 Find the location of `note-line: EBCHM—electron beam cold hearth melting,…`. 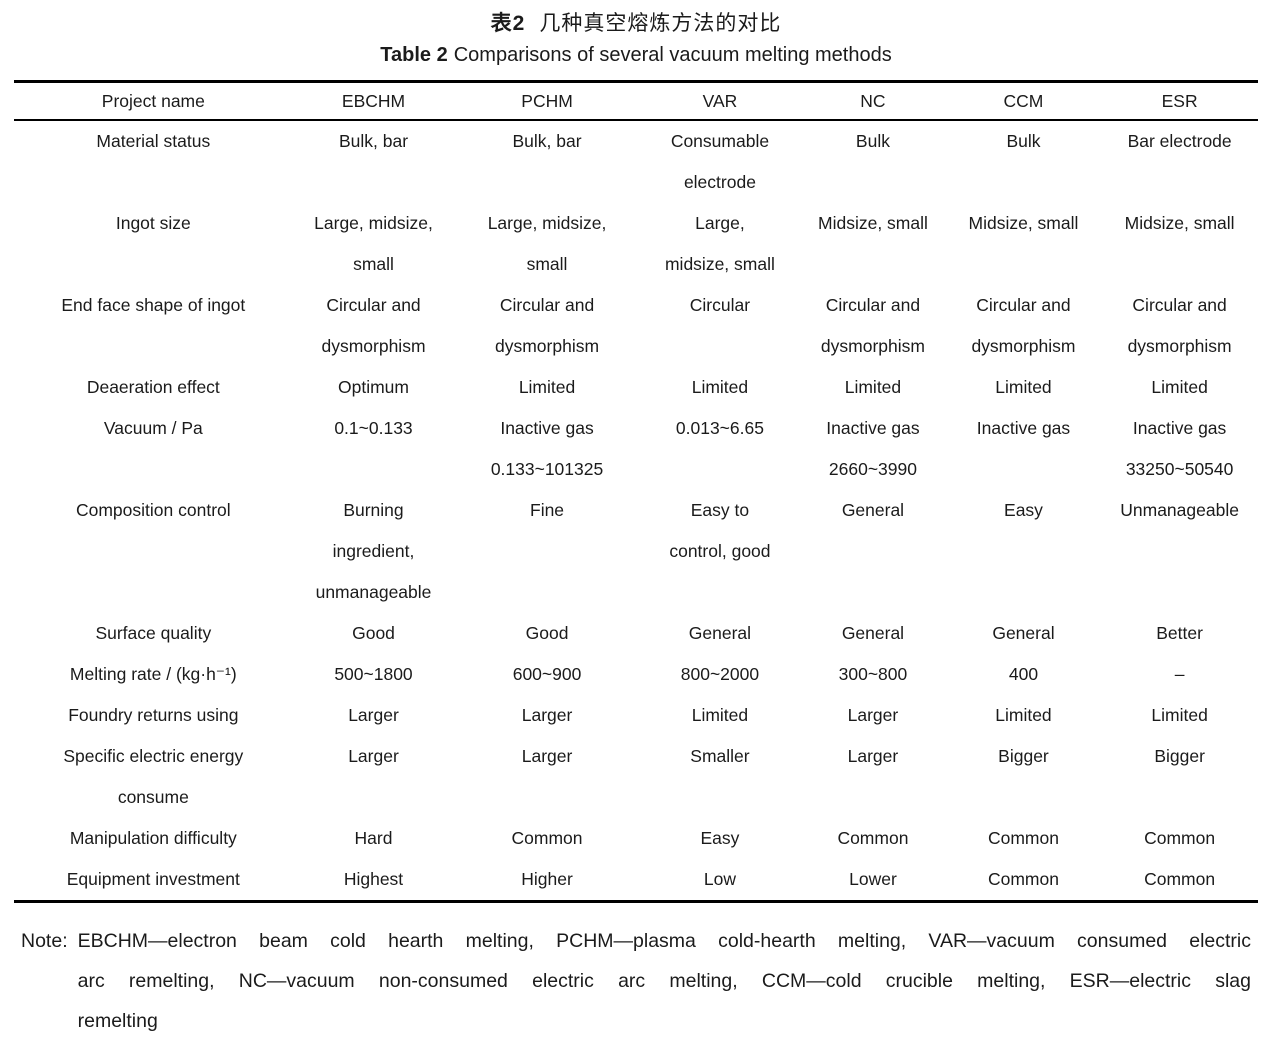

note-line: EBCHM—electron beam cold hearth melting,… is located at coordinates (664, 941).